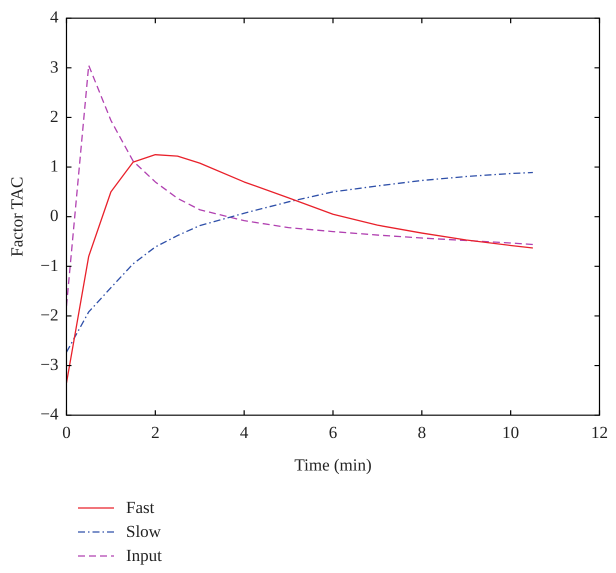 Image resolution: width=616 pixels, height=573 pixels. Describe the element at coordinates (143, 532) in the screenshot. I see `legend-label: Slow` at that location.